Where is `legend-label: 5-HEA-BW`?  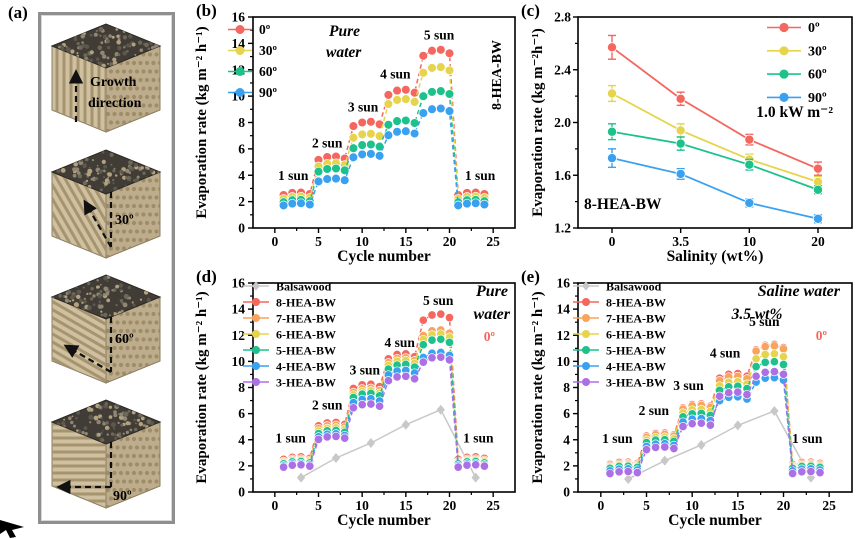
legend-label: 5-HEA-BW is located at coordinates (636, 350).